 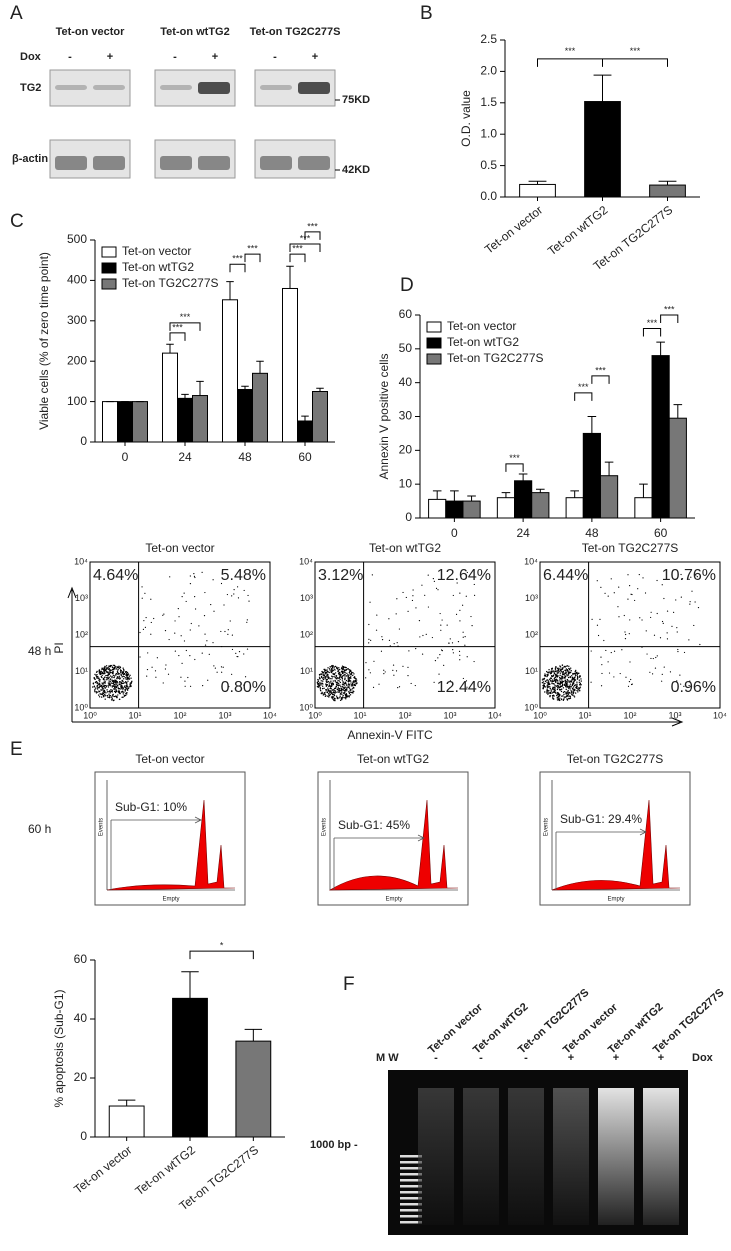 What do you see at coordinates (325, 827) in the screenshot?
I see `axis-label: Events` at bounding box center [325, 827].